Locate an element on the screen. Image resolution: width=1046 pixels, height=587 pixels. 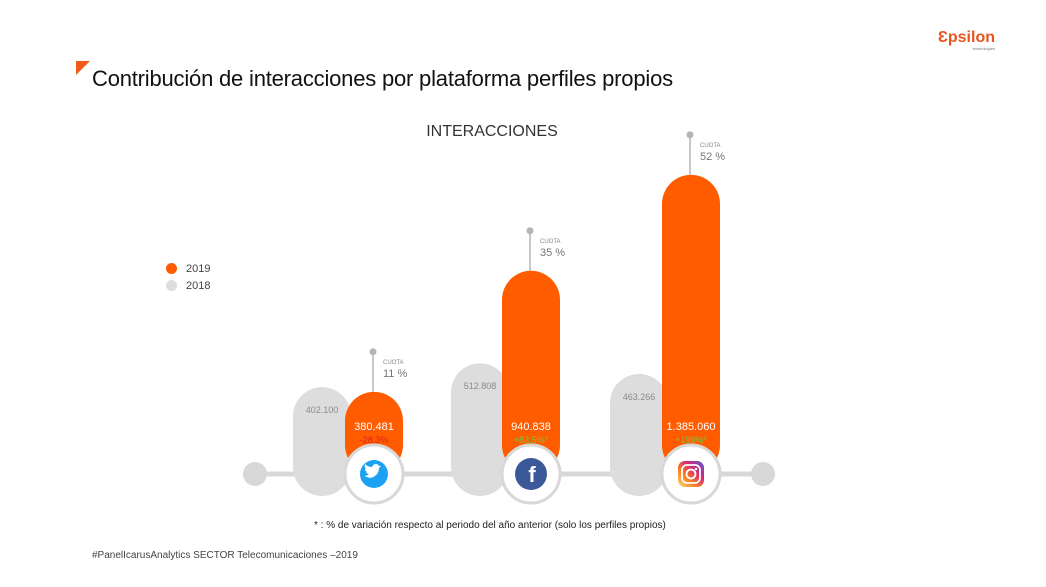
instagram-flash-glyph is located at coordinates (696, 469).